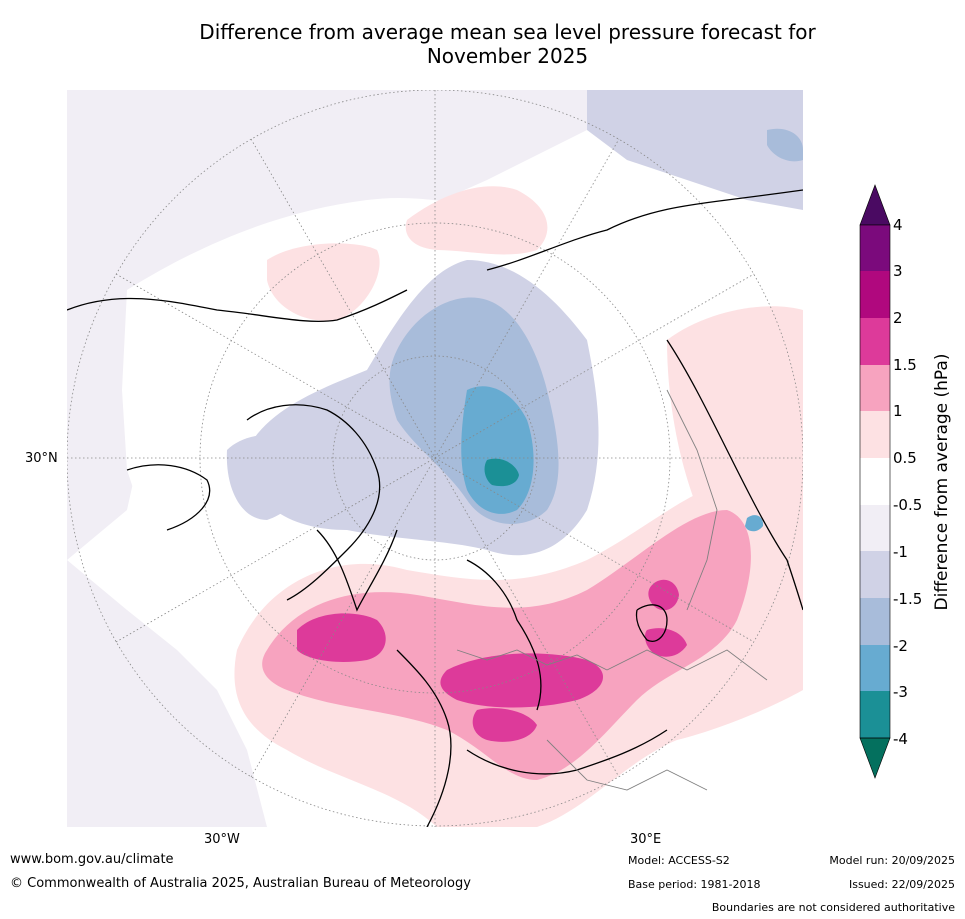 The height and width of the screenshot is (919, 965). Describe the element at coordinates (357, 570) in the screenshot. I see `coast-greenland` at that location.